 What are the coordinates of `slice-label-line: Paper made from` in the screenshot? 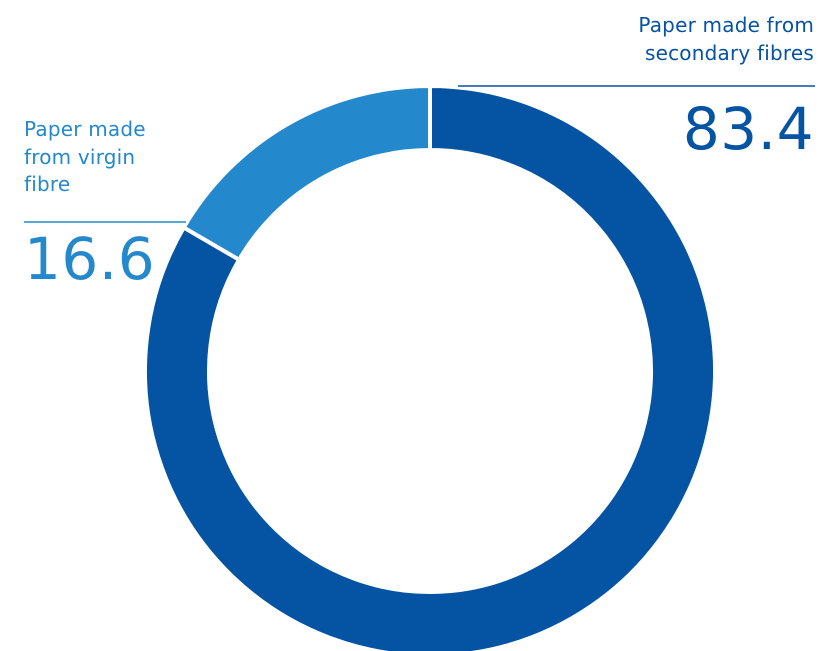 It's located at (726, 25).